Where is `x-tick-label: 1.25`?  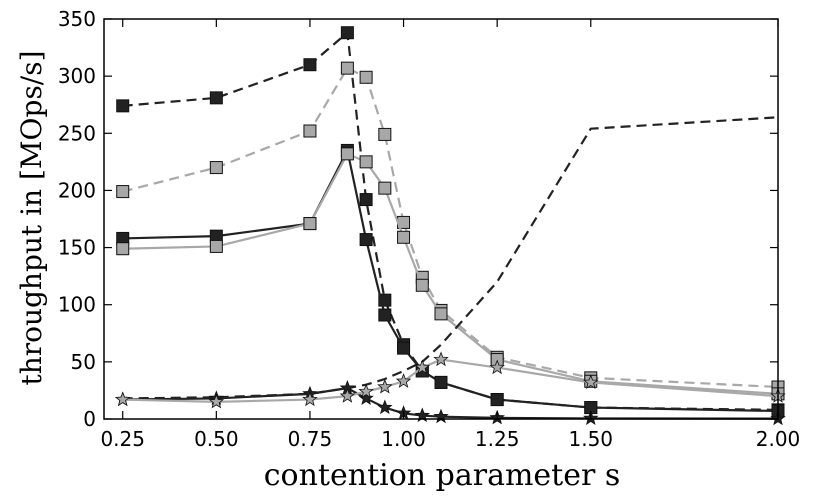 x-tick-label: 1.25 is located at coordinates (497, 439).